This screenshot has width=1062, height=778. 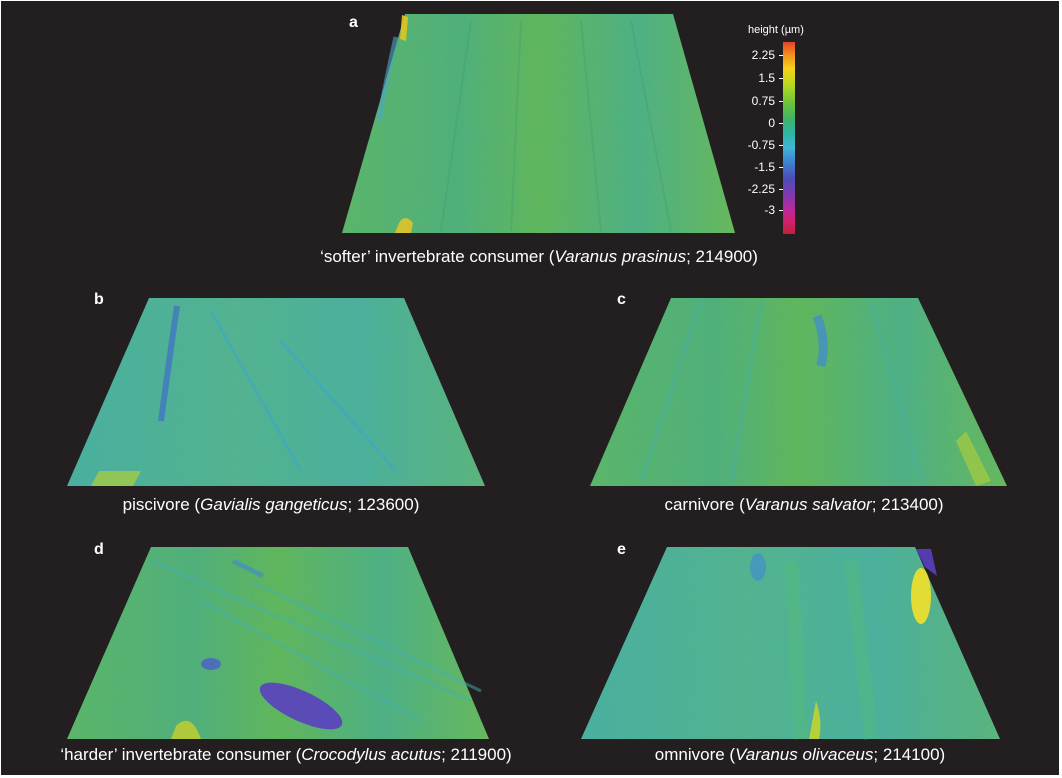 I want to click on colorbar-tick: 0, so click(x=771, y=123).